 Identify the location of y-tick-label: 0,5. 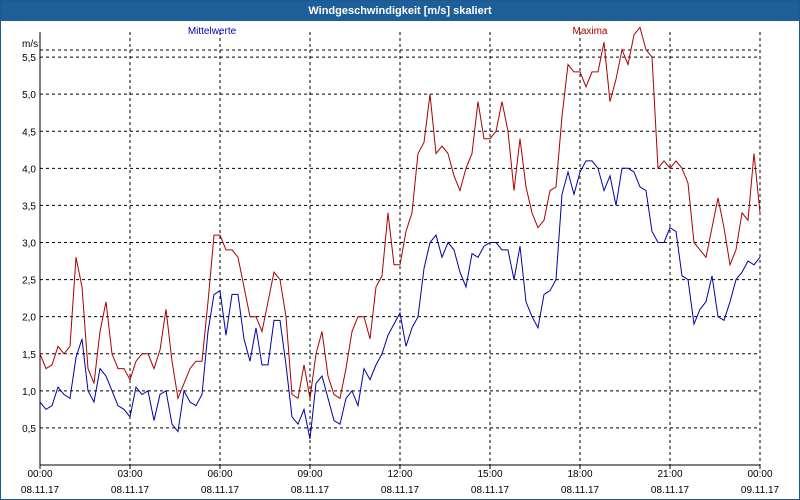
(29, 429).